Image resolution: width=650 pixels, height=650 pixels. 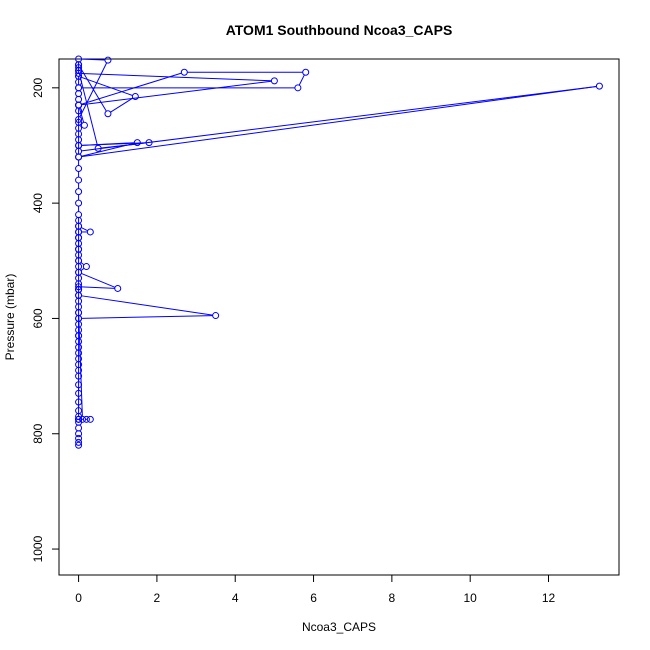 I want to click on y-tick-label: 400, so click(x=38, y=203).